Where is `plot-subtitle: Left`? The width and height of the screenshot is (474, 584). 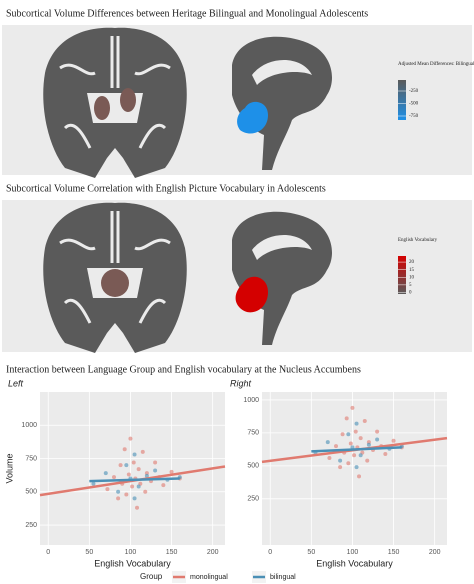
plot-subtitle: Left is located at coordinates (16, 383).